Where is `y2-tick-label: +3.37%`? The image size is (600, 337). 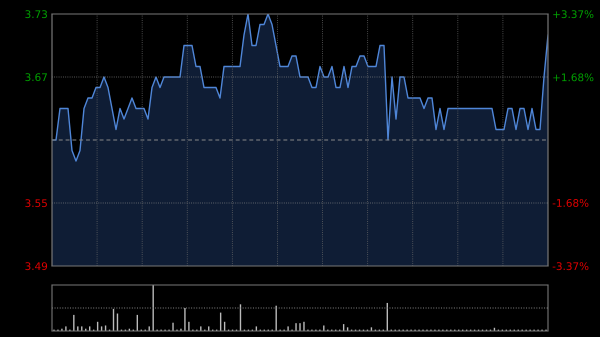 y2-tick-label: +3.37% is located at coordinates (573, 14).